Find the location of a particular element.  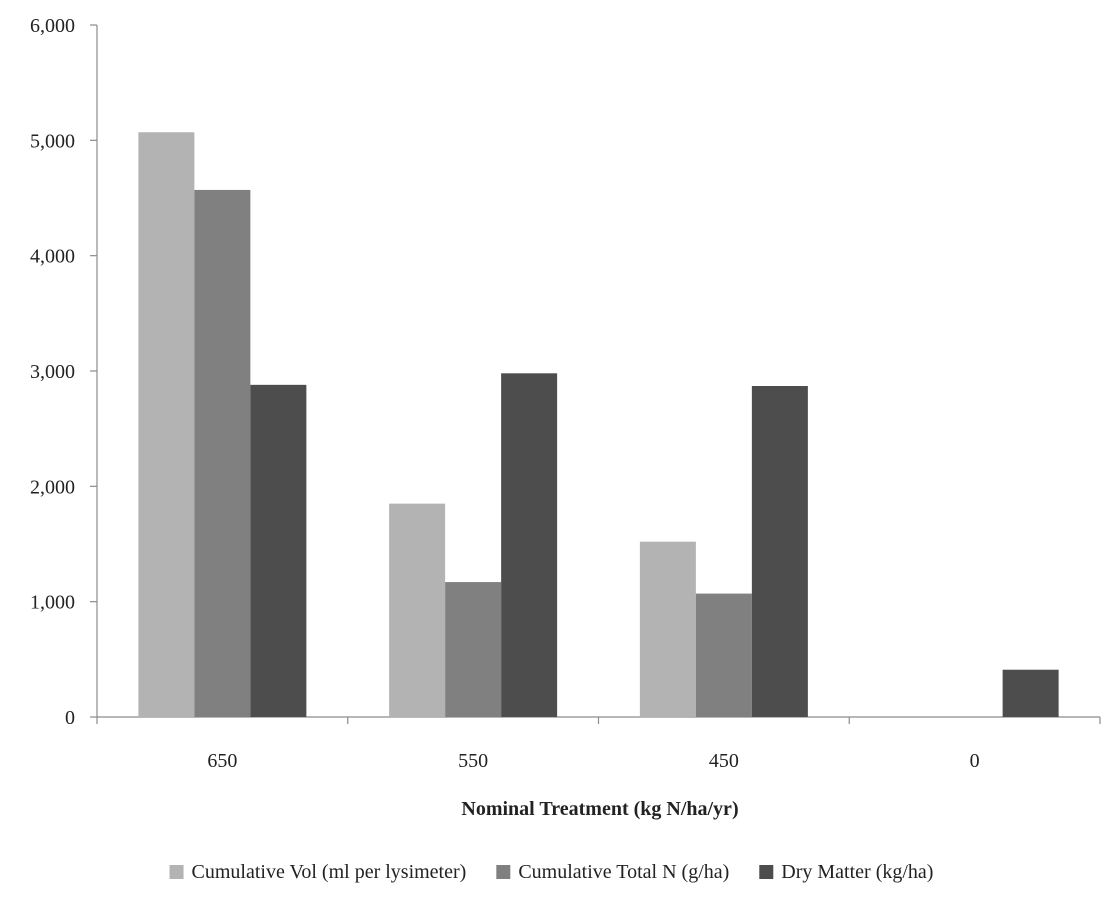

bar-cumulative-total-n-g-ha--550 is located at coordinates (473, 649).